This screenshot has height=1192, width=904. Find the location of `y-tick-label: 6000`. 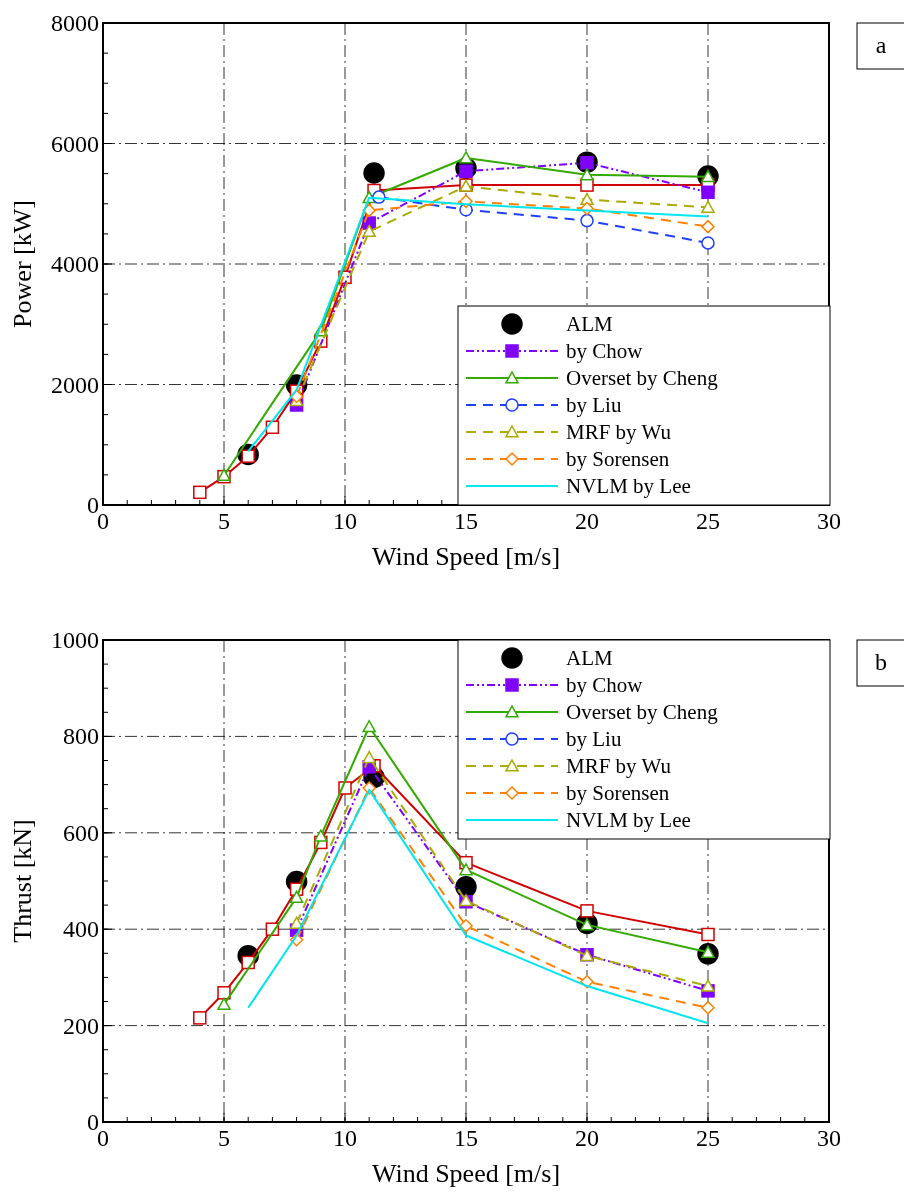

y-tick-label: 6000 is located at coordinates (75, 143).